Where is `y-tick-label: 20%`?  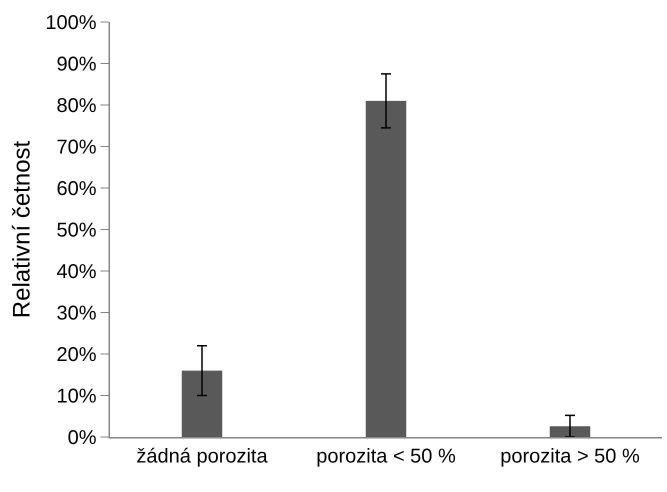 y-tick-label: 20% is located at coordinates (76, 355).